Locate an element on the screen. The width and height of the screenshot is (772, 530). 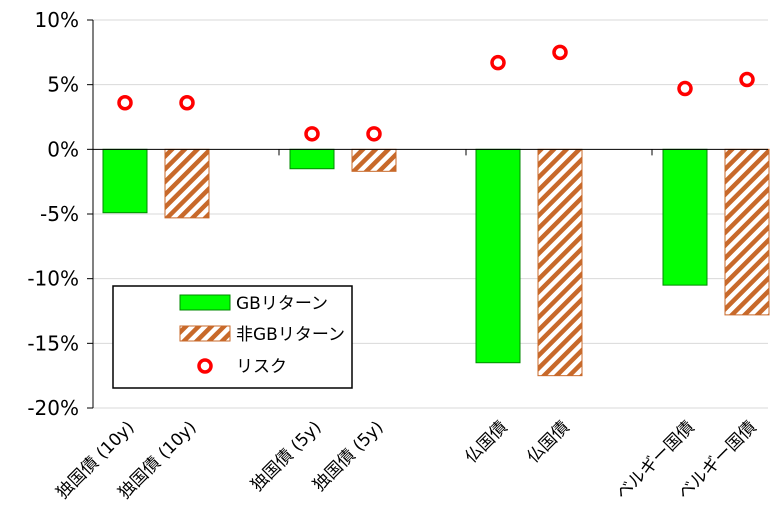
legend-swatch-gb-return is located at coordinates (205, 302).